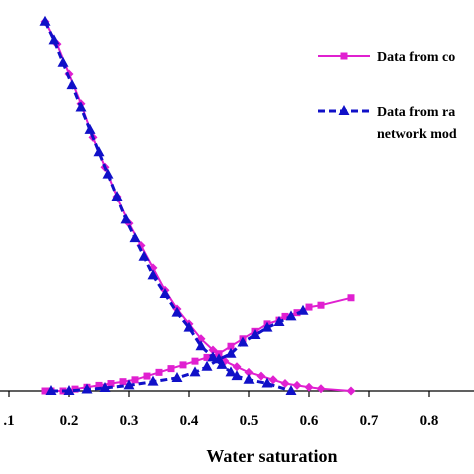 This screenshot has height=474, width=474. Describe the element at coordinates (249, 421) in the screenshot. I see `x-tick-label: 0.5` at that location.